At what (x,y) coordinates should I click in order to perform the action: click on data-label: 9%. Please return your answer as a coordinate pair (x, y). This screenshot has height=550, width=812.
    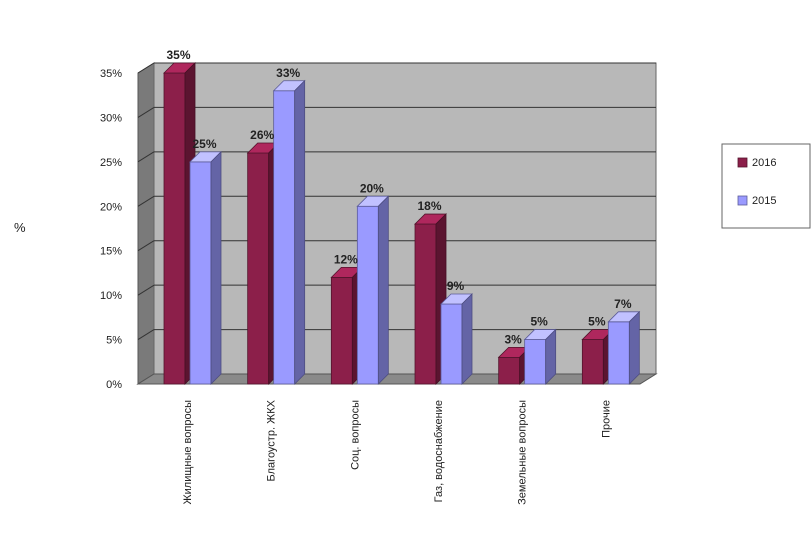
    Looking at the image, I should click on (456, 286).